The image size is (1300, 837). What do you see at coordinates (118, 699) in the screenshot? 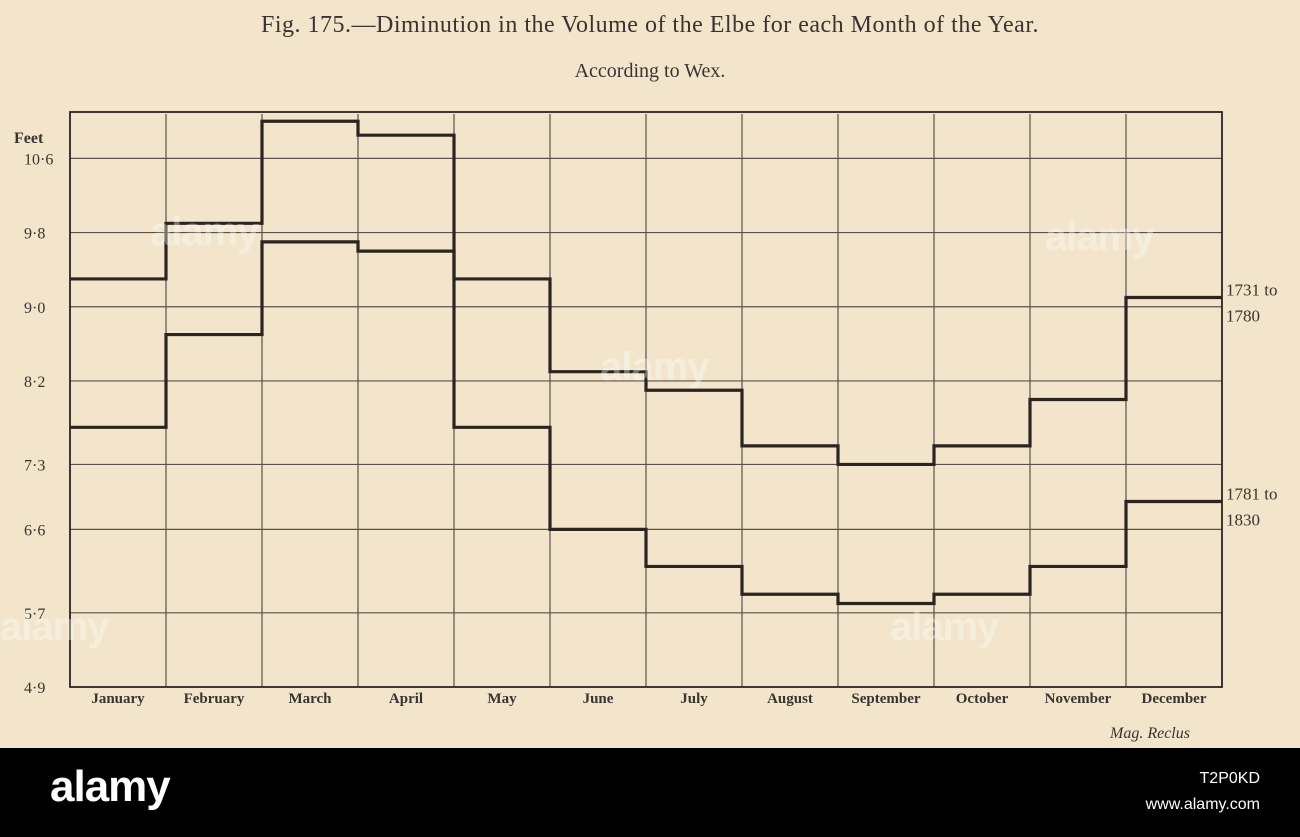
I see `x-tick-label: January` at bounding box center [118, 699].